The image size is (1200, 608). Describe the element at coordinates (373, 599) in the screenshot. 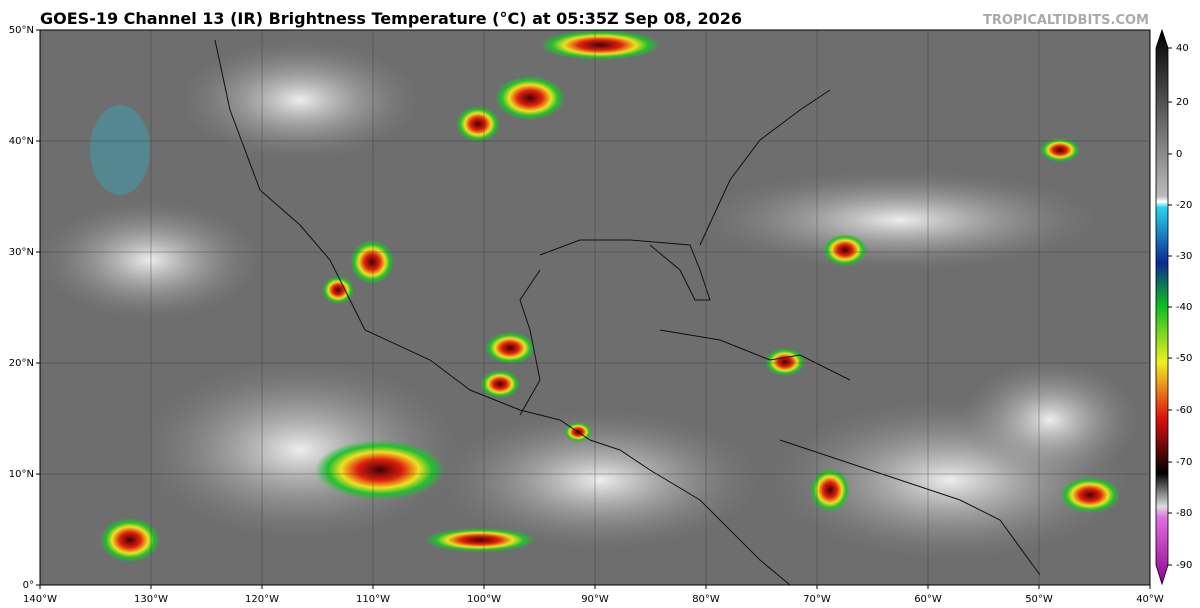

I see `x-tick-label: 110°W` at that location.